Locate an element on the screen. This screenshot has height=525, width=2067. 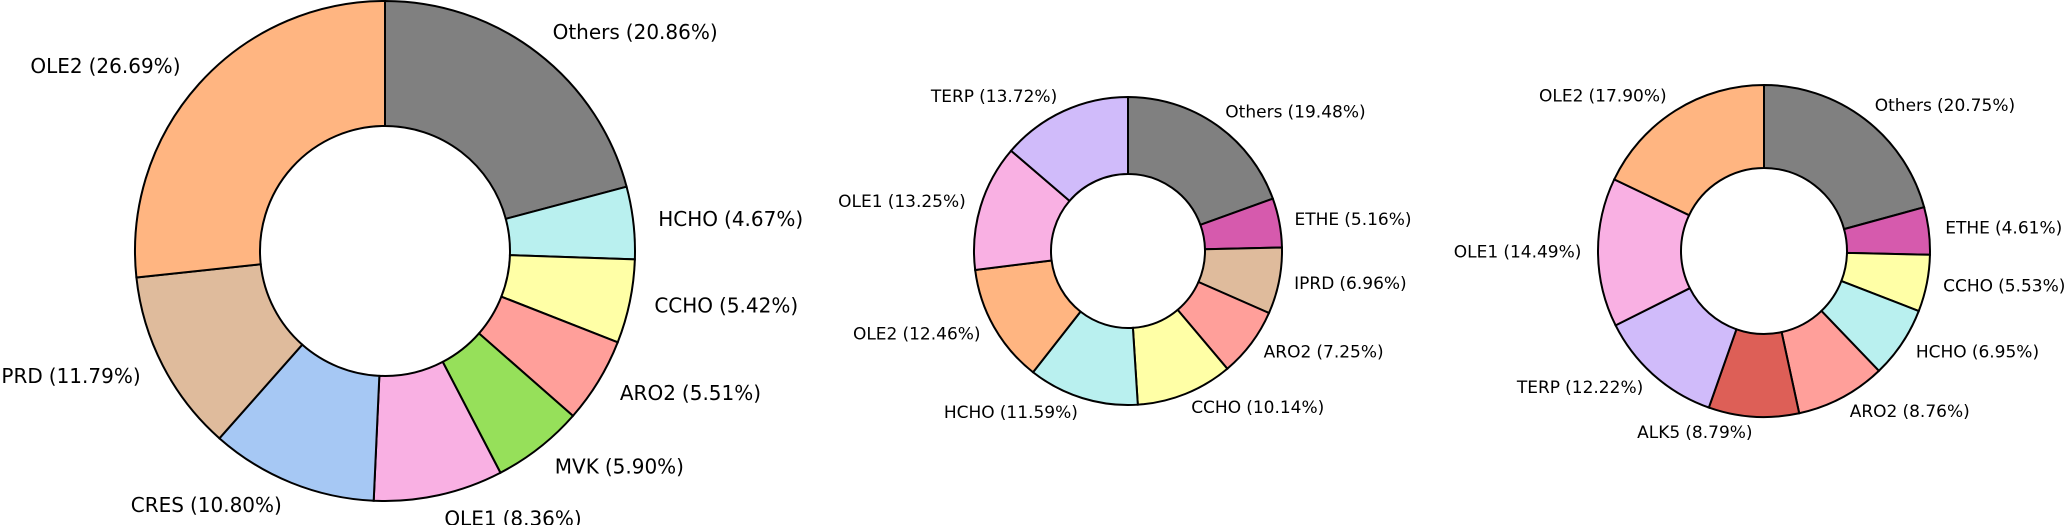
slice-label: OLE2 (17.90%) is located at coordinates (1603, 97).